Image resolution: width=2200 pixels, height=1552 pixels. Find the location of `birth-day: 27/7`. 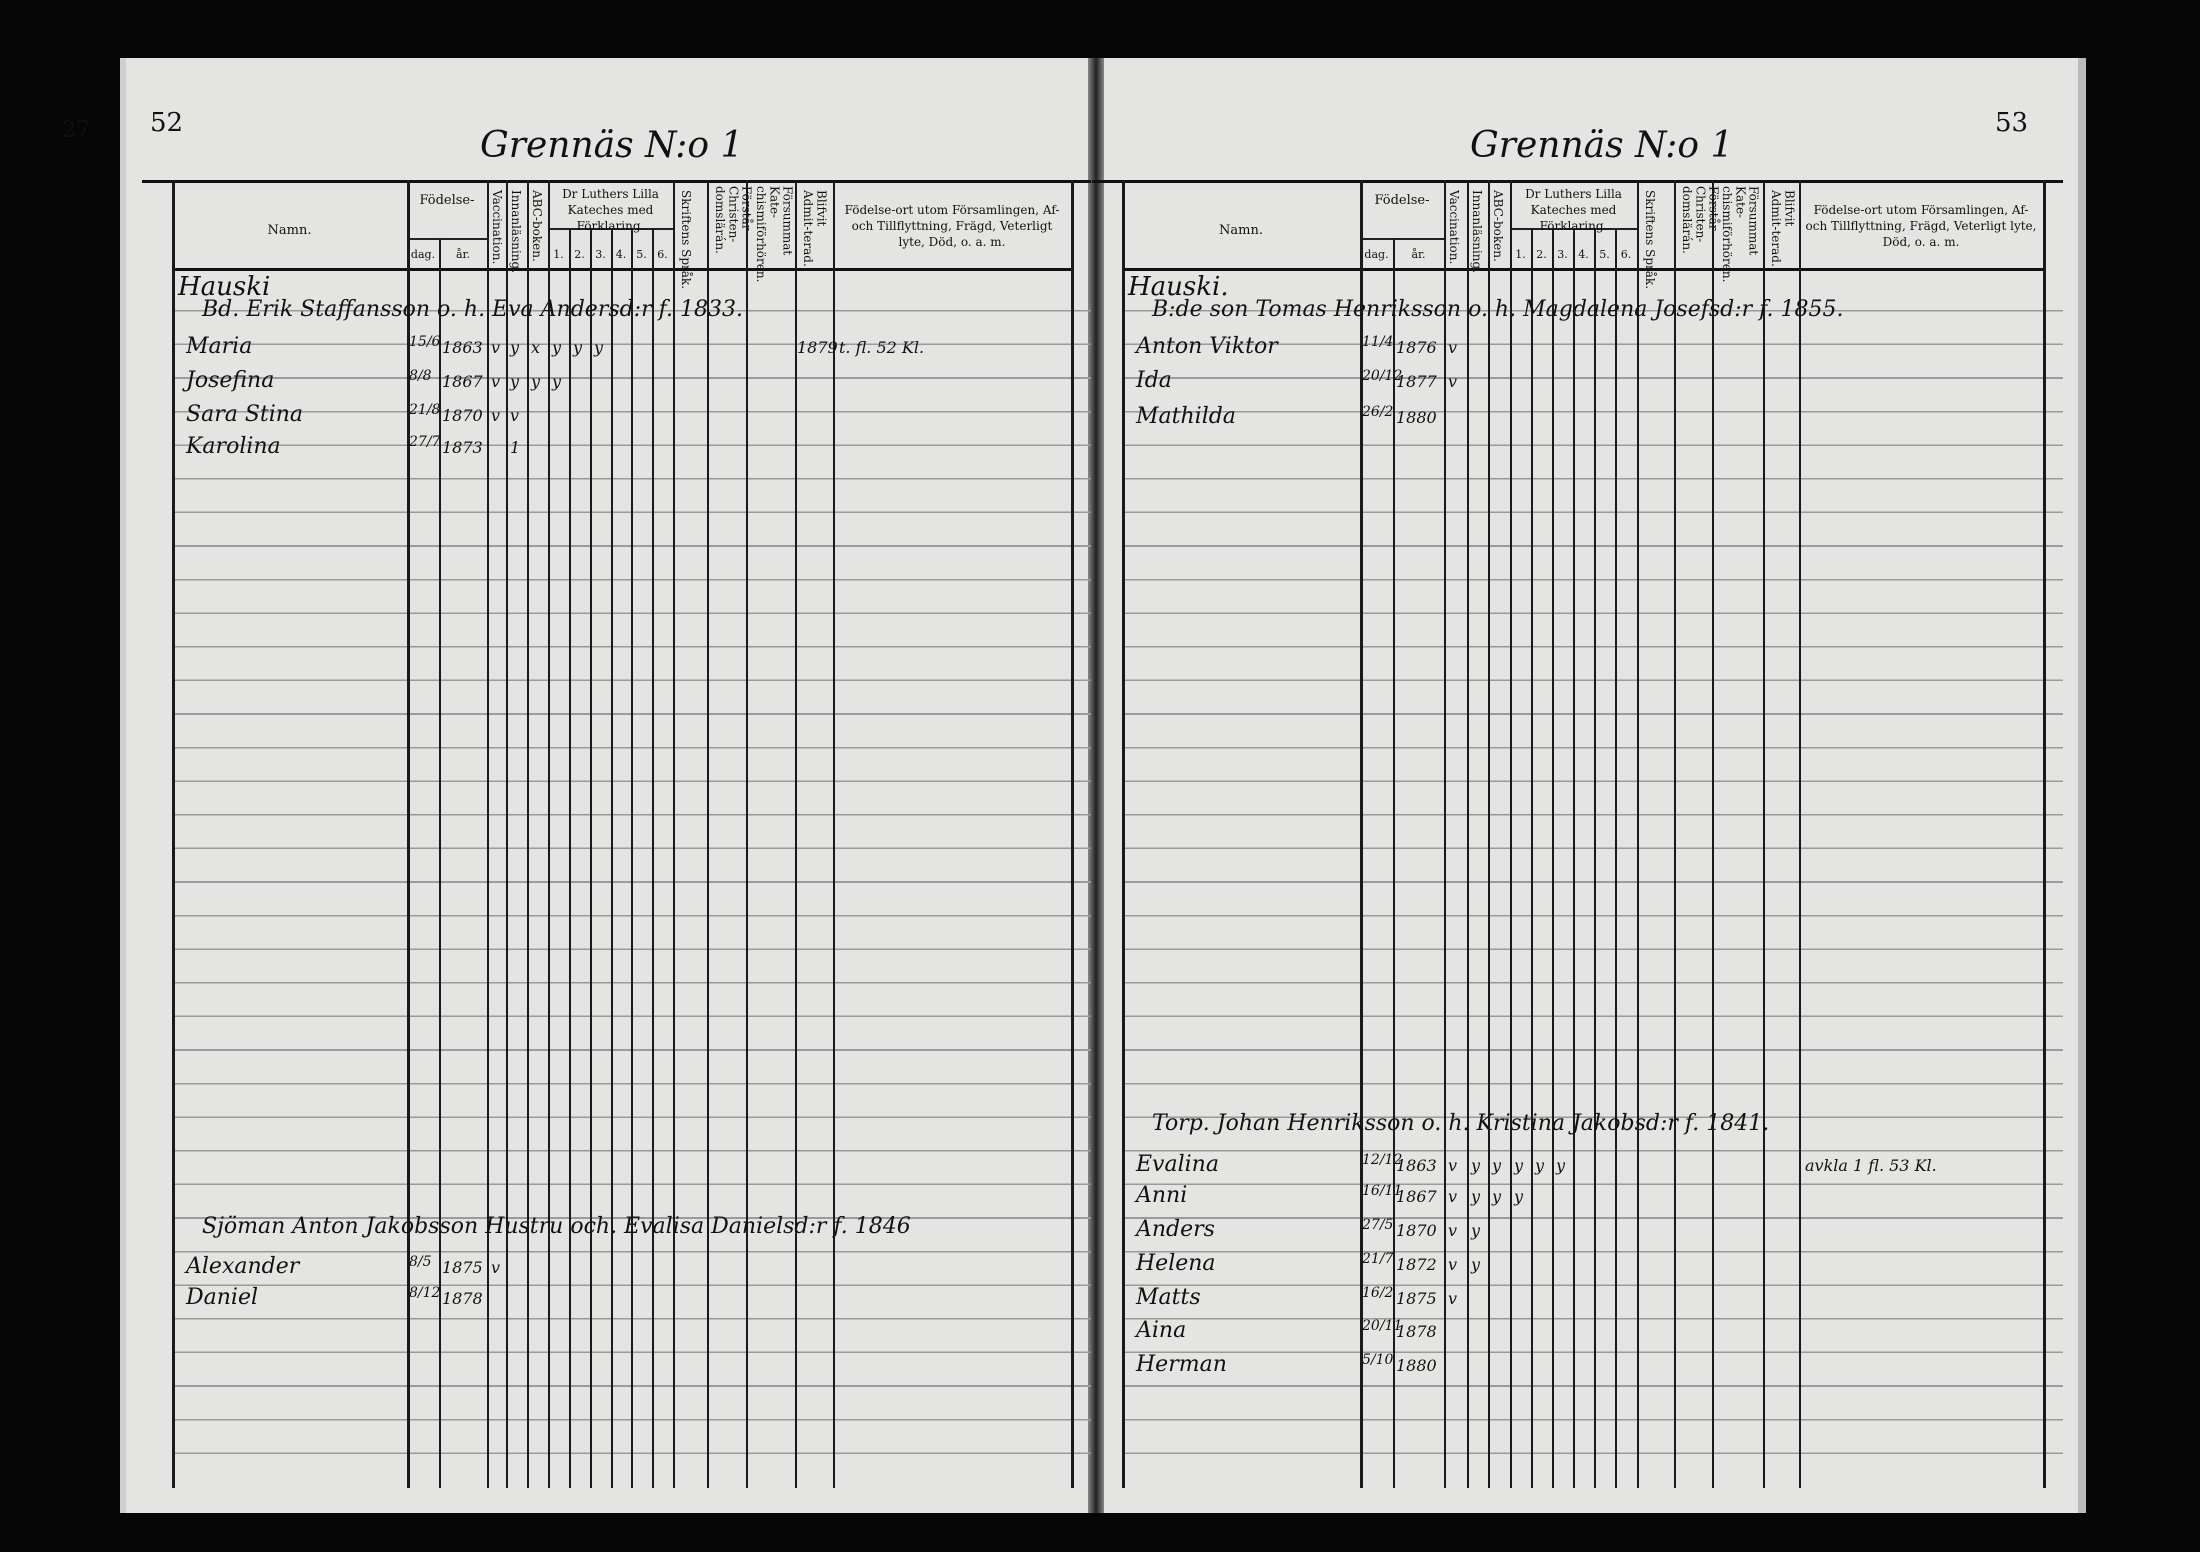

birth-day: 27/7 is located at coordinates (425, 442).